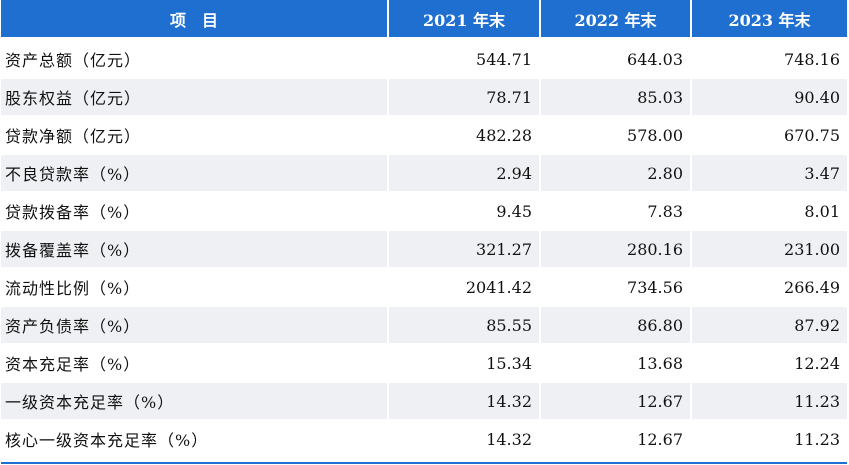 This screenshot has width=849, height=465. Describe the element at coordinates (616, 324) in the screenshot. I see `cell-2022: 86.80` at that location.